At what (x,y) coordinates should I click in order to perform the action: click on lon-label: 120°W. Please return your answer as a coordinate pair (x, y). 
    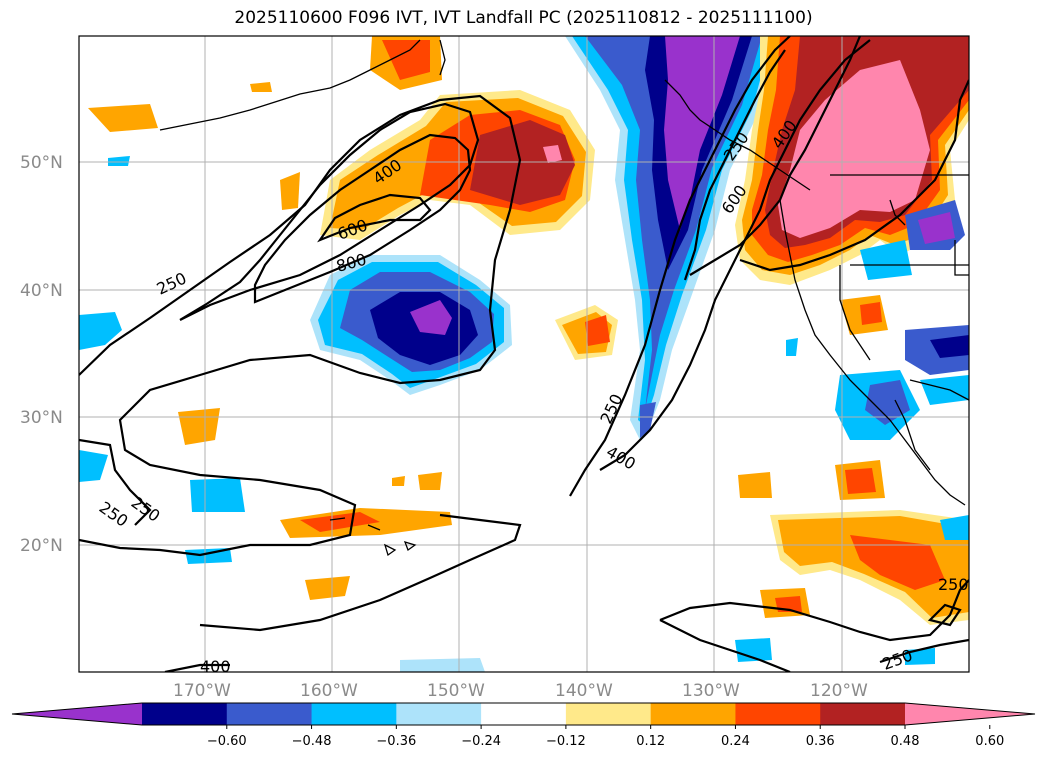
    Looking at the image, I should click on (839, 691).